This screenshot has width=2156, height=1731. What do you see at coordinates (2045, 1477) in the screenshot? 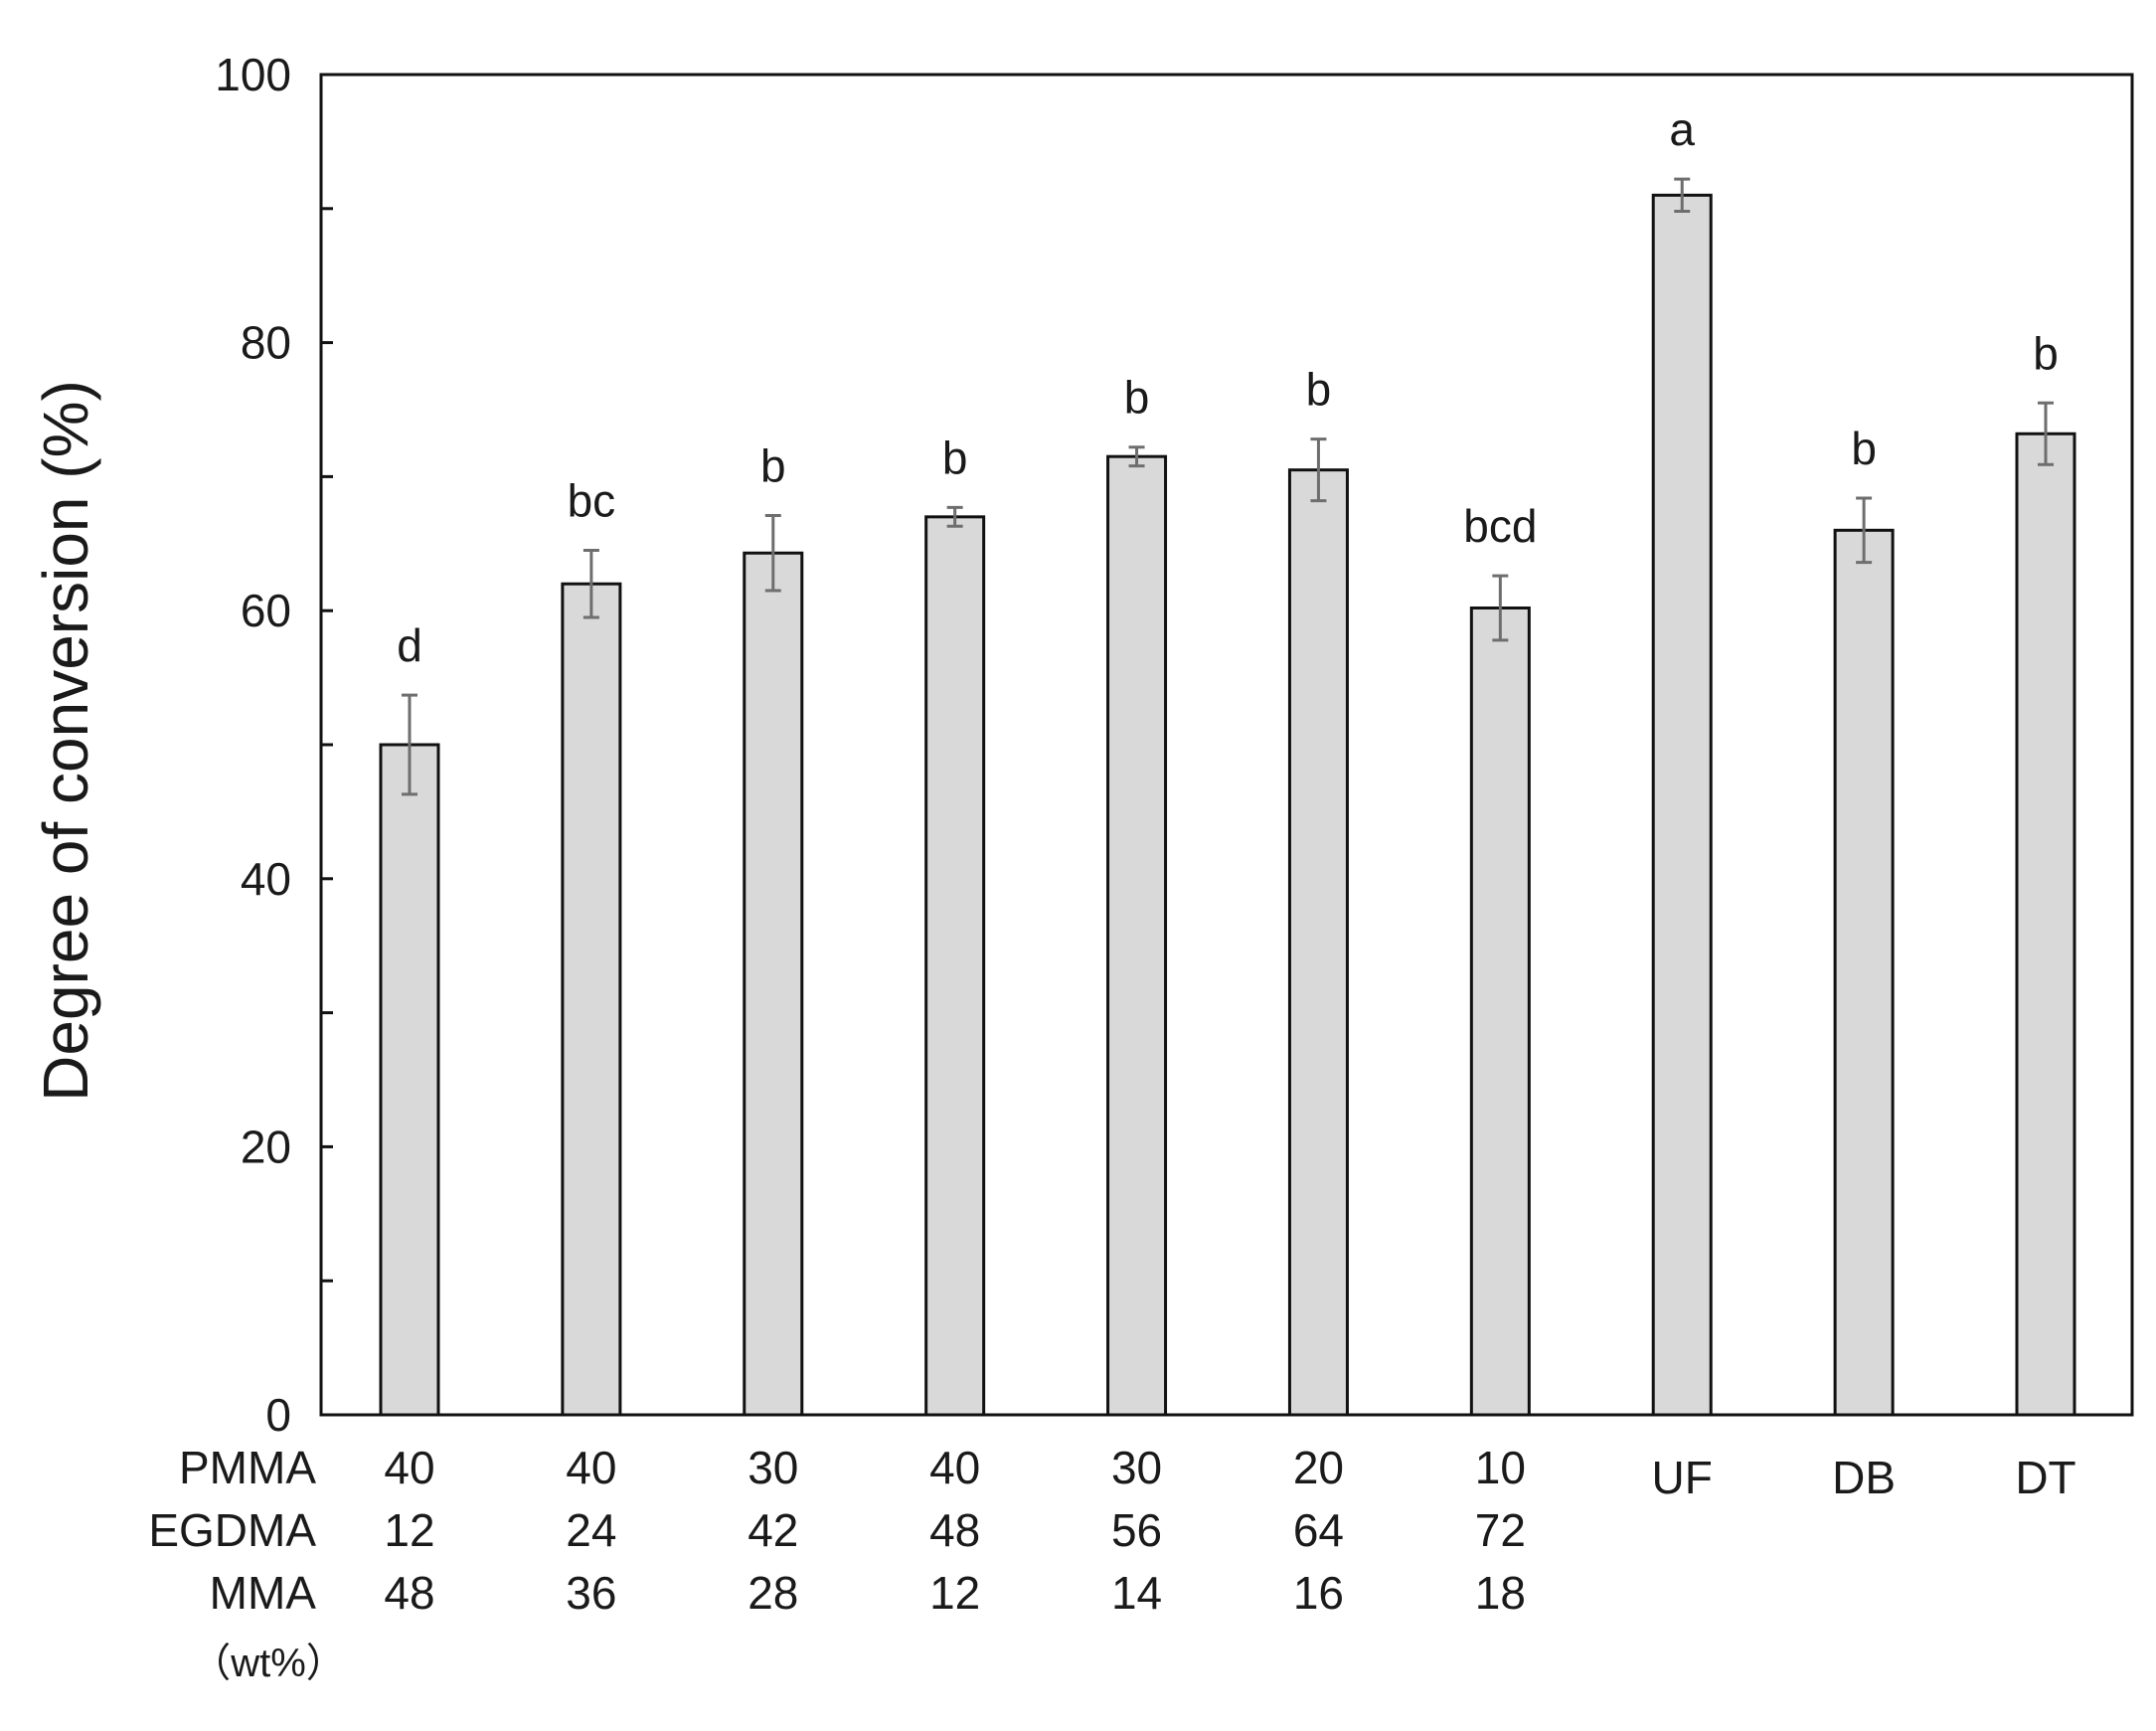
I see `product-label: DT` at bounding box center [2045, 1477].